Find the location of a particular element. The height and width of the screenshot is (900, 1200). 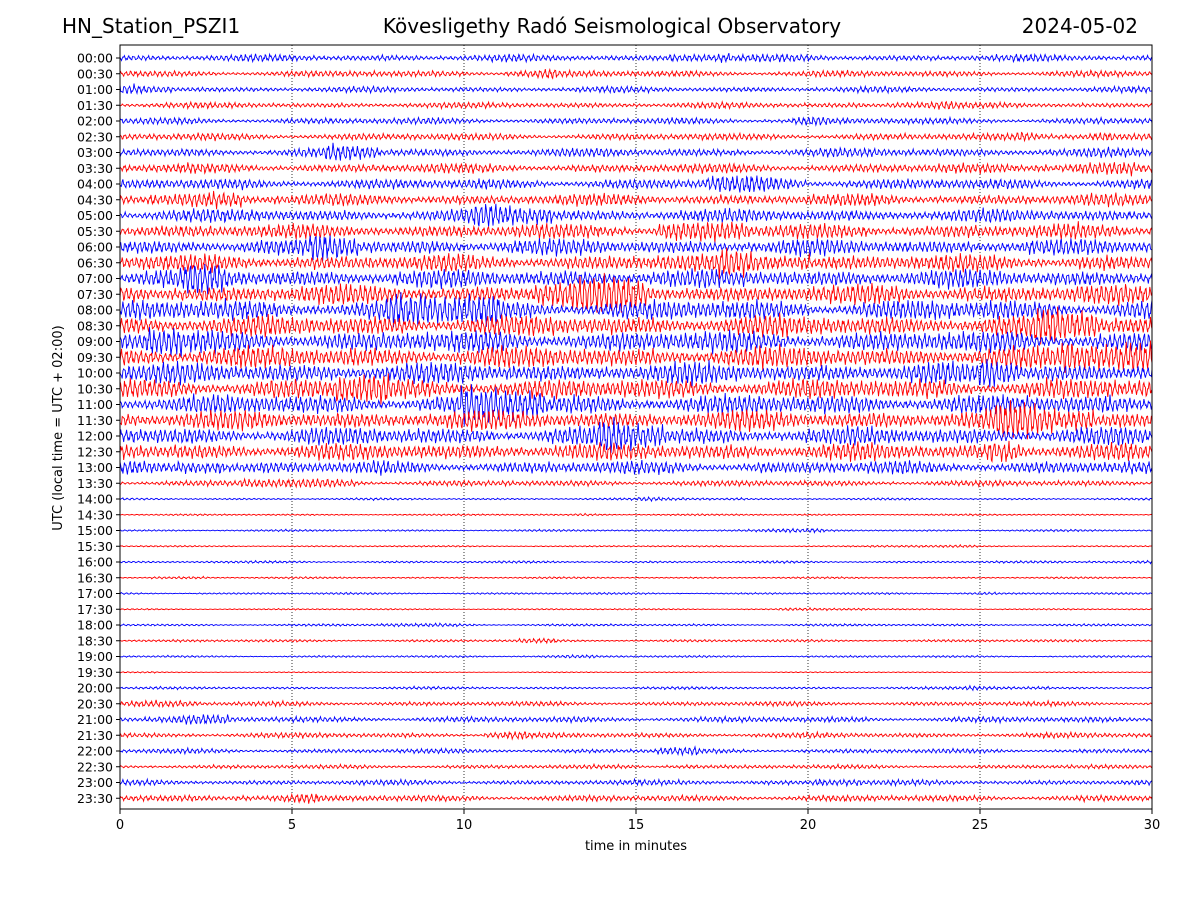

y-tick-label: 07:00 is located at coordinates (95, 278).